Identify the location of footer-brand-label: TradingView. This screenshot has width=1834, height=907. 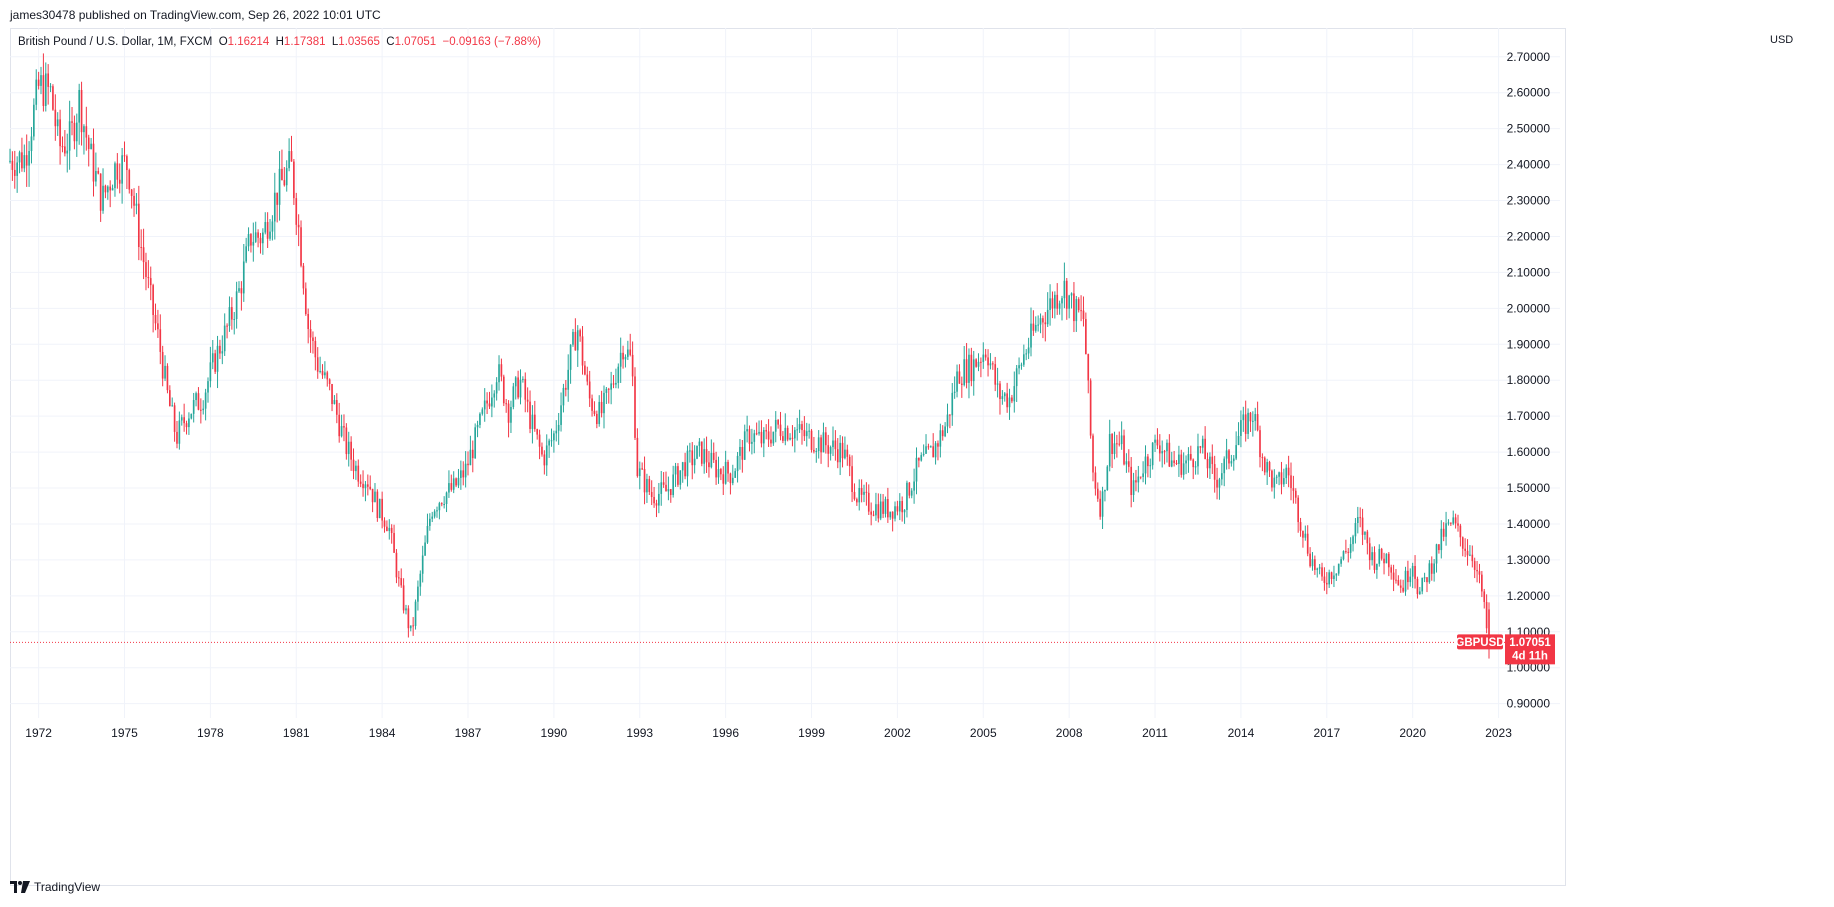
(67, 887).